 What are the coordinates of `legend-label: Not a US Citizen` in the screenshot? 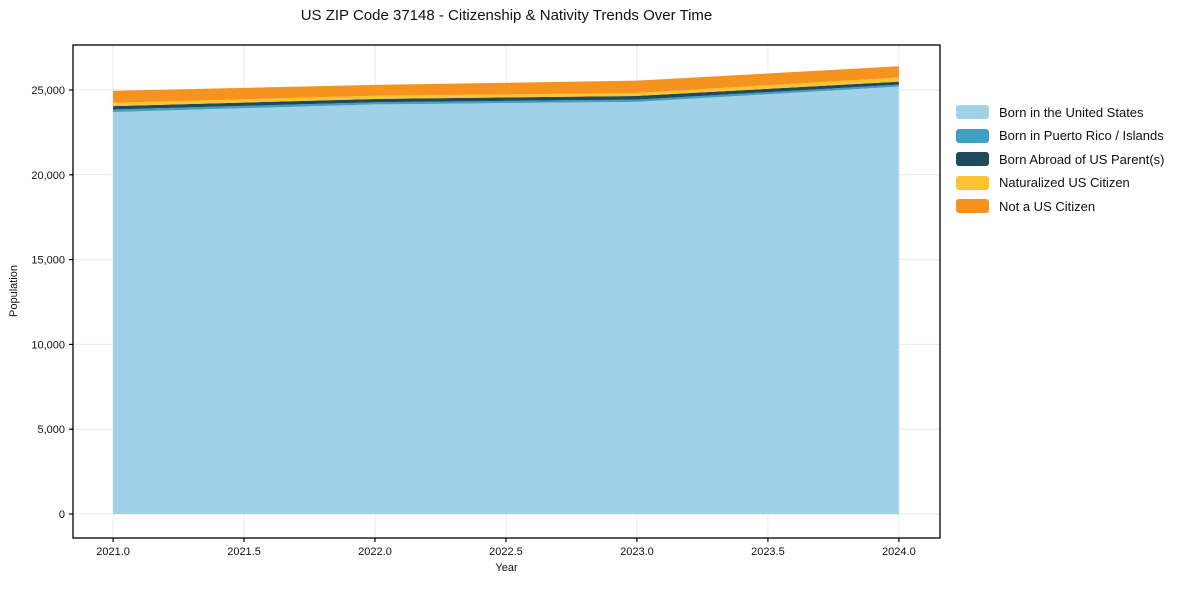 It's located at (1047, 206).